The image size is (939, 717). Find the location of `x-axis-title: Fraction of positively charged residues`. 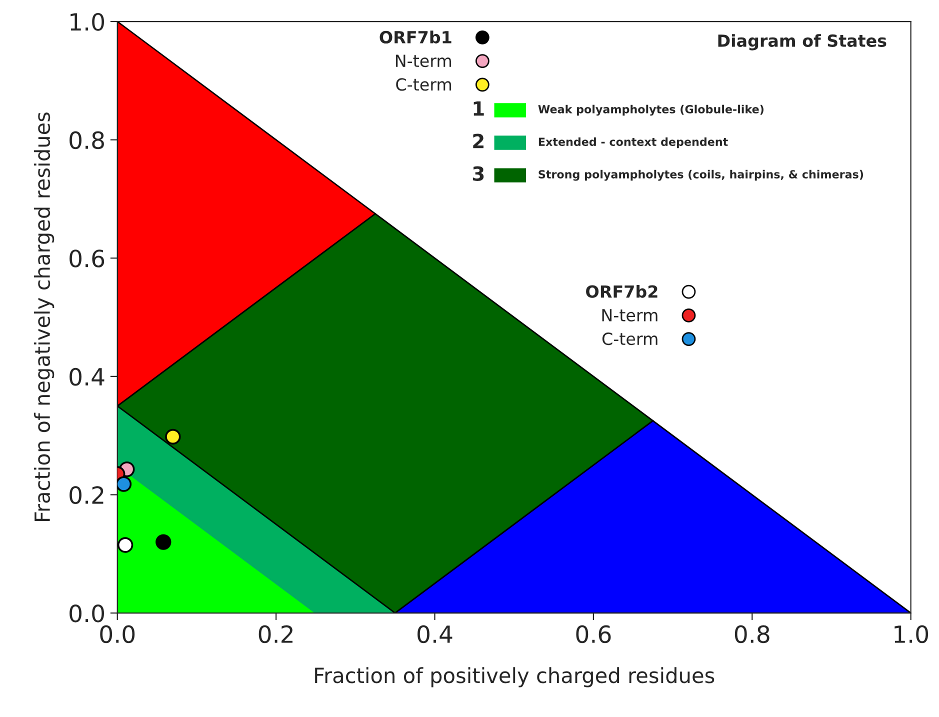

x-axis-title: Fraction of positively charged residues is located at coordinates (514, 677).